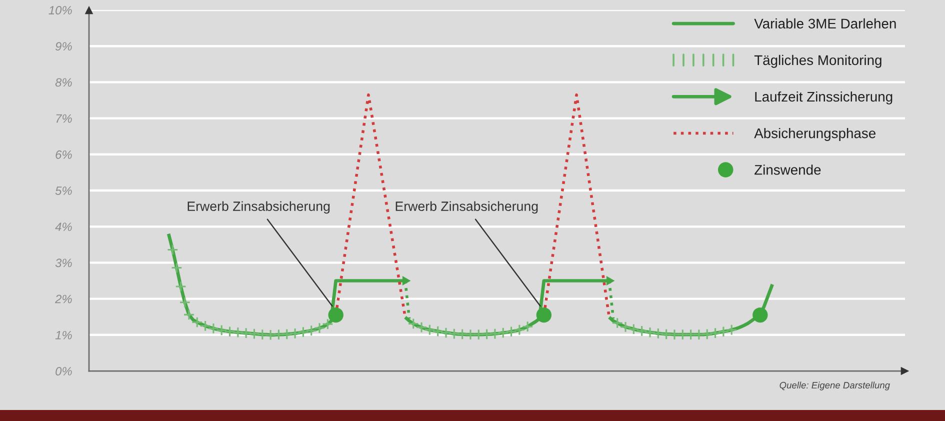 This screenshot has width=945, height=421. I want to click on y-tick-label: 1%, so click(63, 335).